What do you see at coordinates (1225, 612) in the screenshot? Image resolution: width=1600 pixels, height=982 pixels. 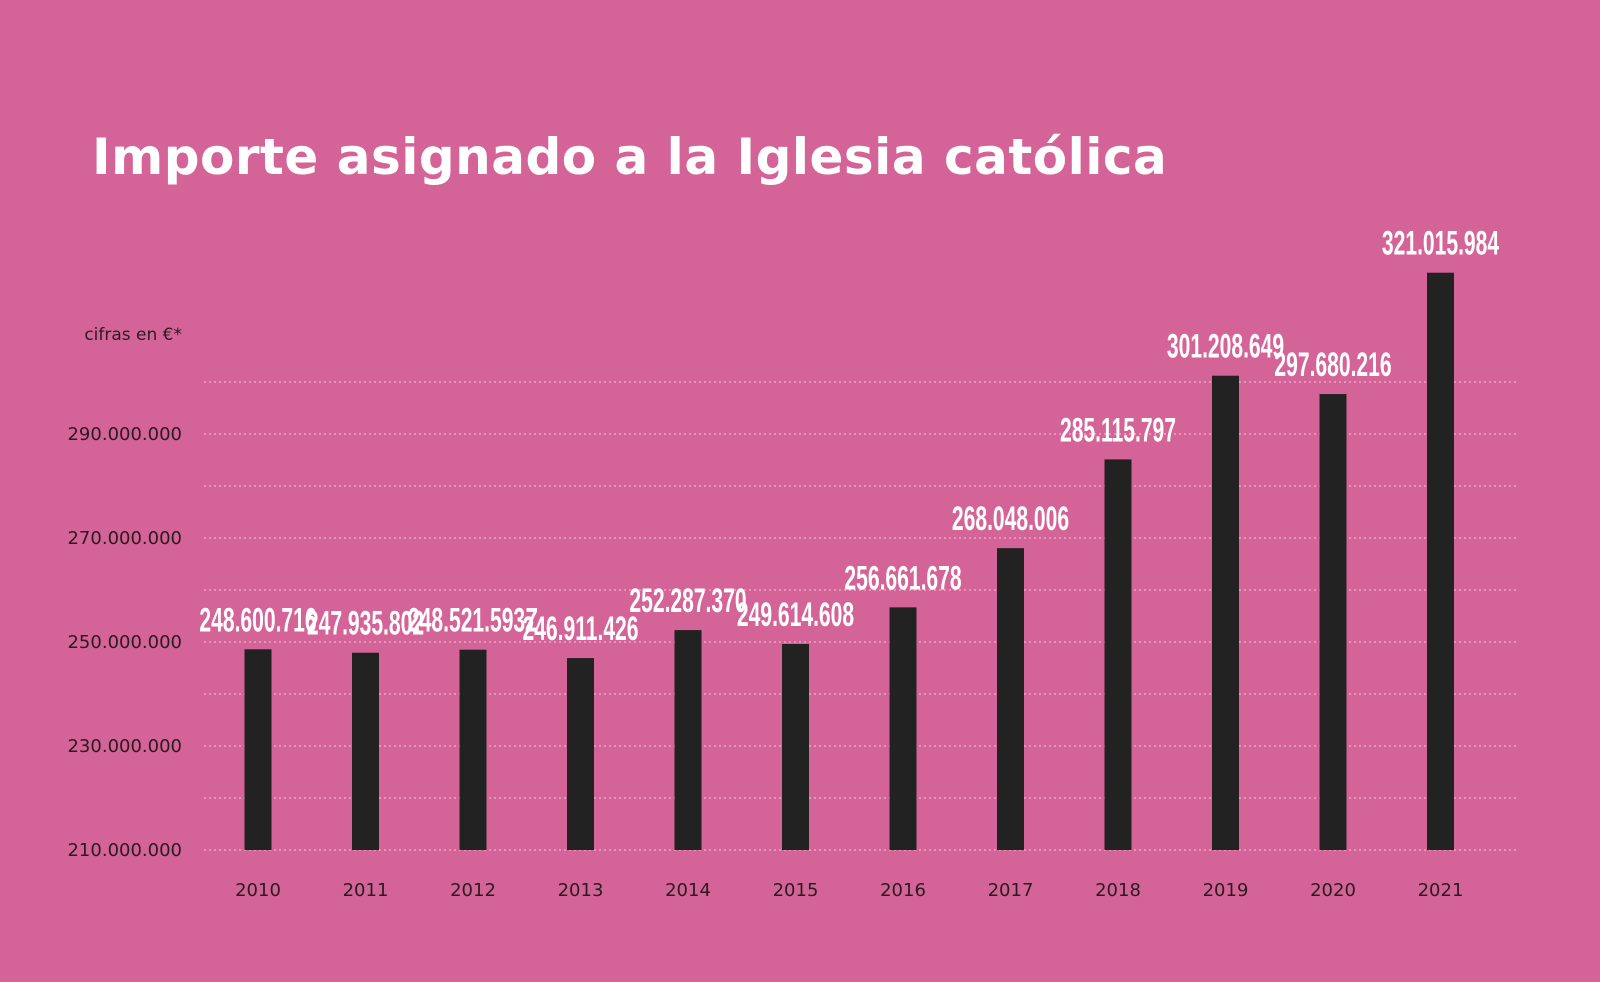 I see `bar-2019` at bounding box center [1225, 612].